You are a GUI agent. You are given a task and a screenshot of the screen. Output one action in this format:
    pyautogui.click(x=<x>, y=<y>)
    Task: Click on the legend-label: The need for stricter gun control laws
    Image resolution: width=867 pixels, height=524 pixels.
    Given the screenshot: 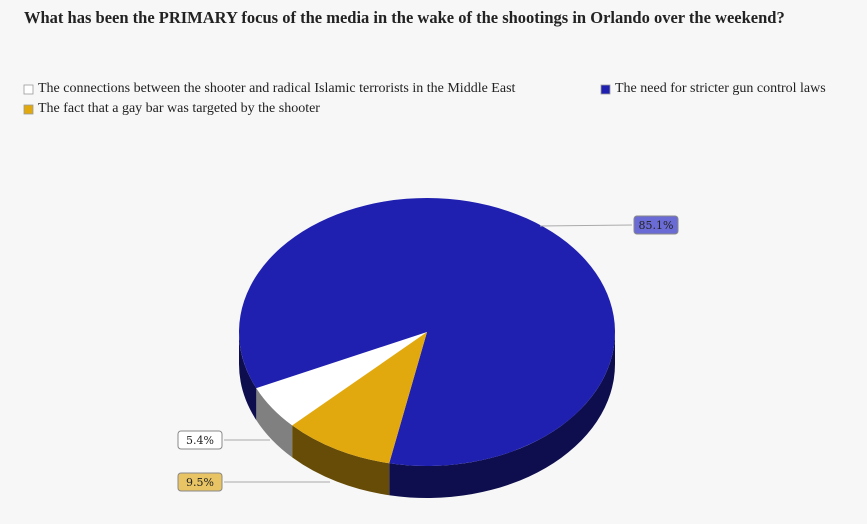 What is the action you would take?
    pyautogui.click(x=720, y=88)
    